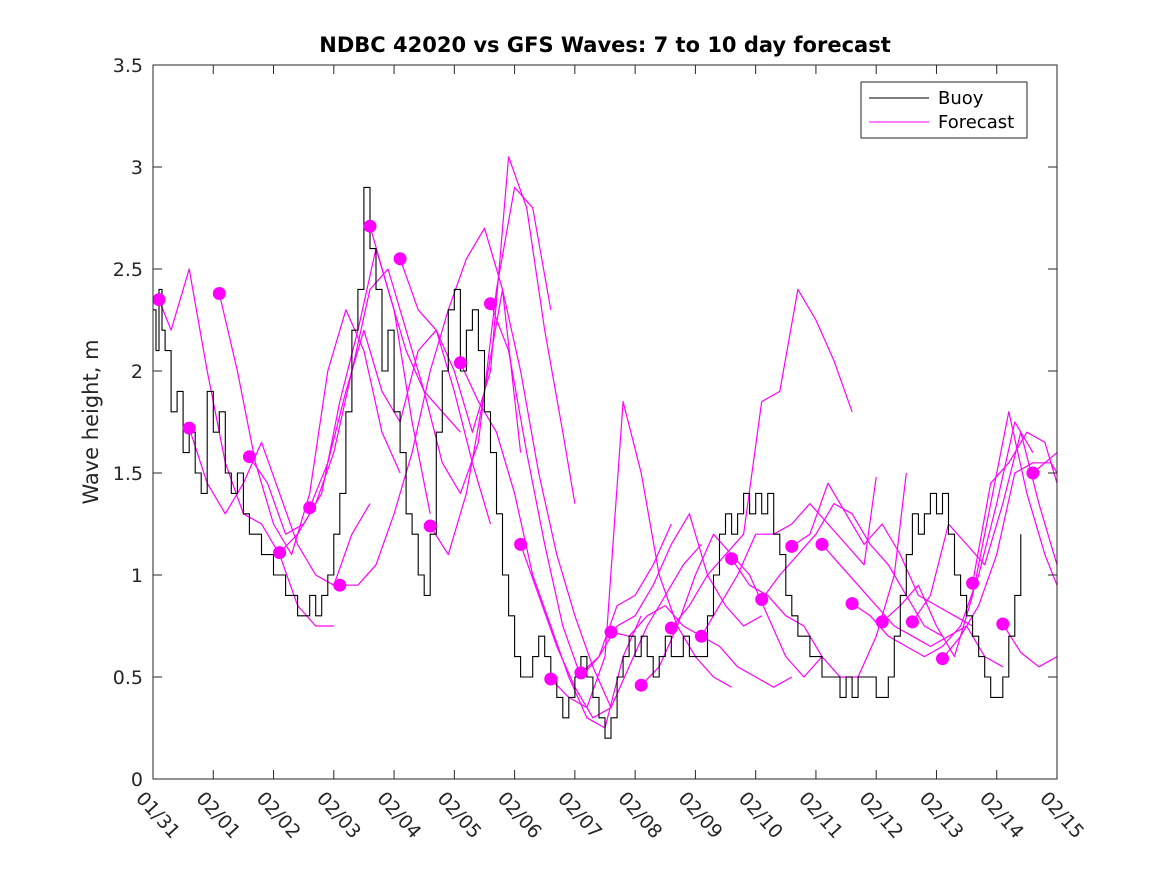 The height and width of the screenshot is (875, 1167). Describe the element at coordinates (976, 122) in the screenshot. I see `legend-forecast-label: Forecast` at that location.